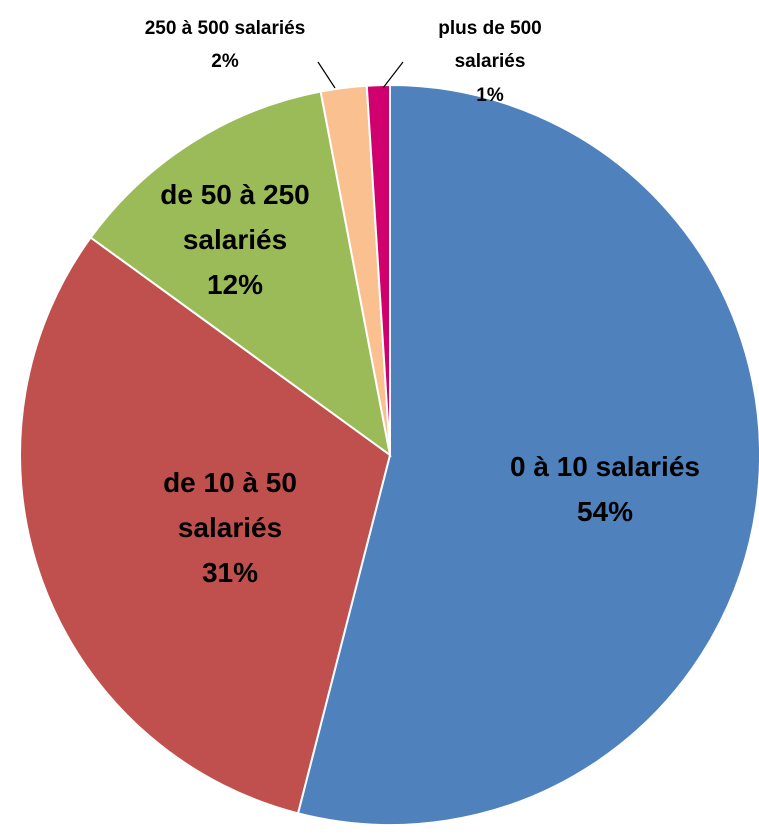 This screenshot has height=835, width=759. I want to click on slice-label: plus de 500 salariés 1%, so click(490, 62).